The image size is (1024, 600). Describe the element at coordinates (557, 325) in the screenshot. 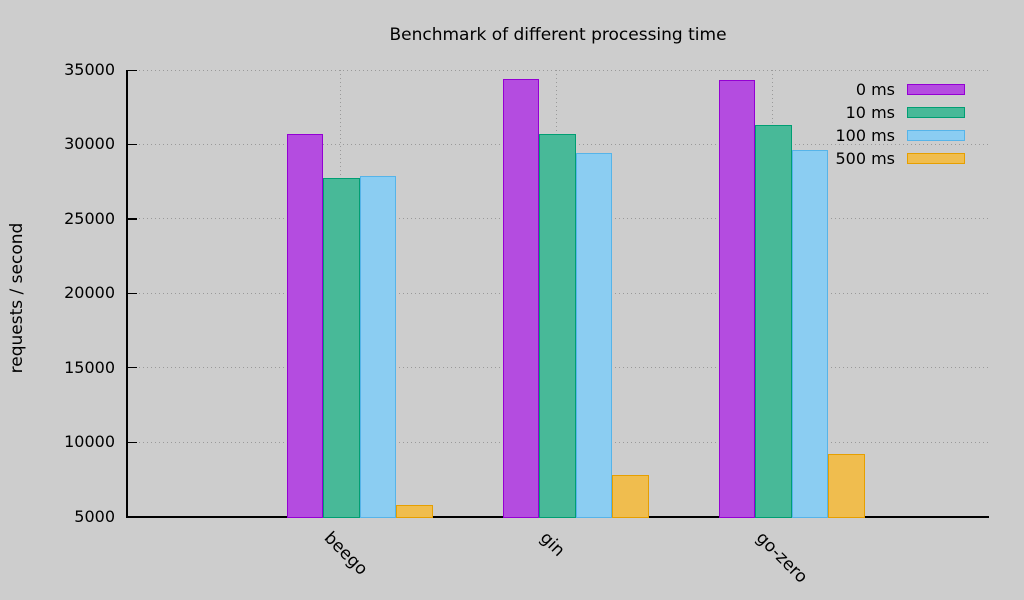

I see `bar-10ms-gin` at that location.